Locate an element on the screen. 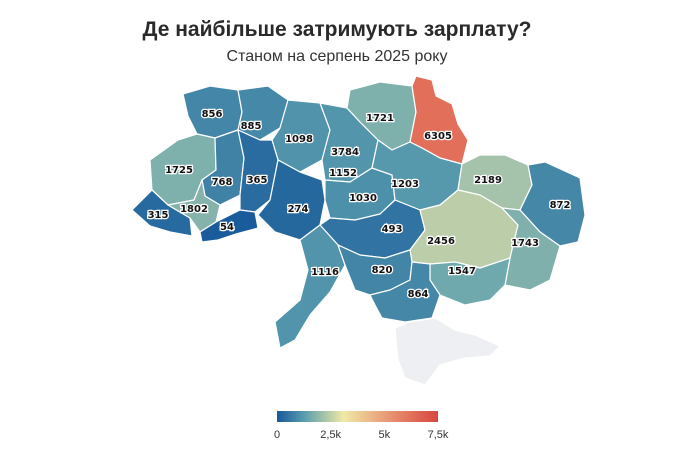 Image resolution: width=674 pixels, height=466 pixels. region-chernivtsi is located at coordinates (229, 226).